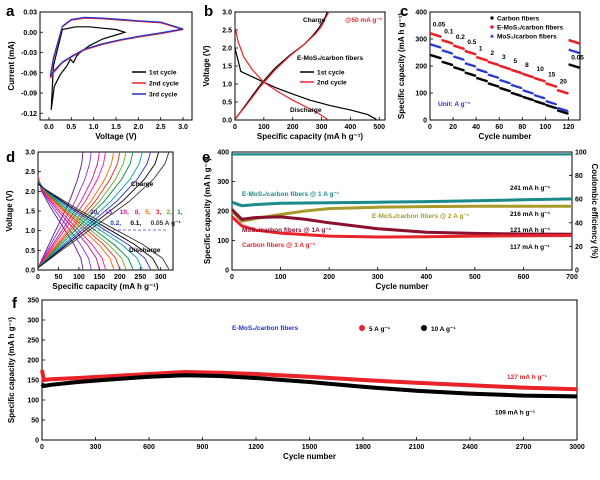  I want to click on rate-label: 20, so click(564, 81).